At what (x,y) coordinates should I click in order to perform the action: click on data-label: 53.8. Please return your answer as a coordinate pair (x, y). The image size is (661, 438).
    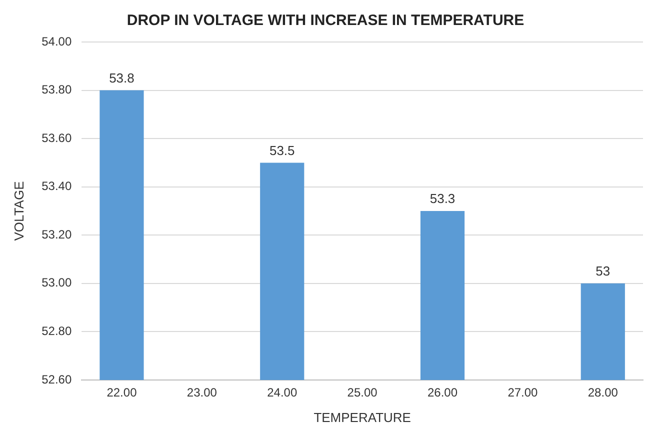
    Looking at the image, I should click on (121, 78).